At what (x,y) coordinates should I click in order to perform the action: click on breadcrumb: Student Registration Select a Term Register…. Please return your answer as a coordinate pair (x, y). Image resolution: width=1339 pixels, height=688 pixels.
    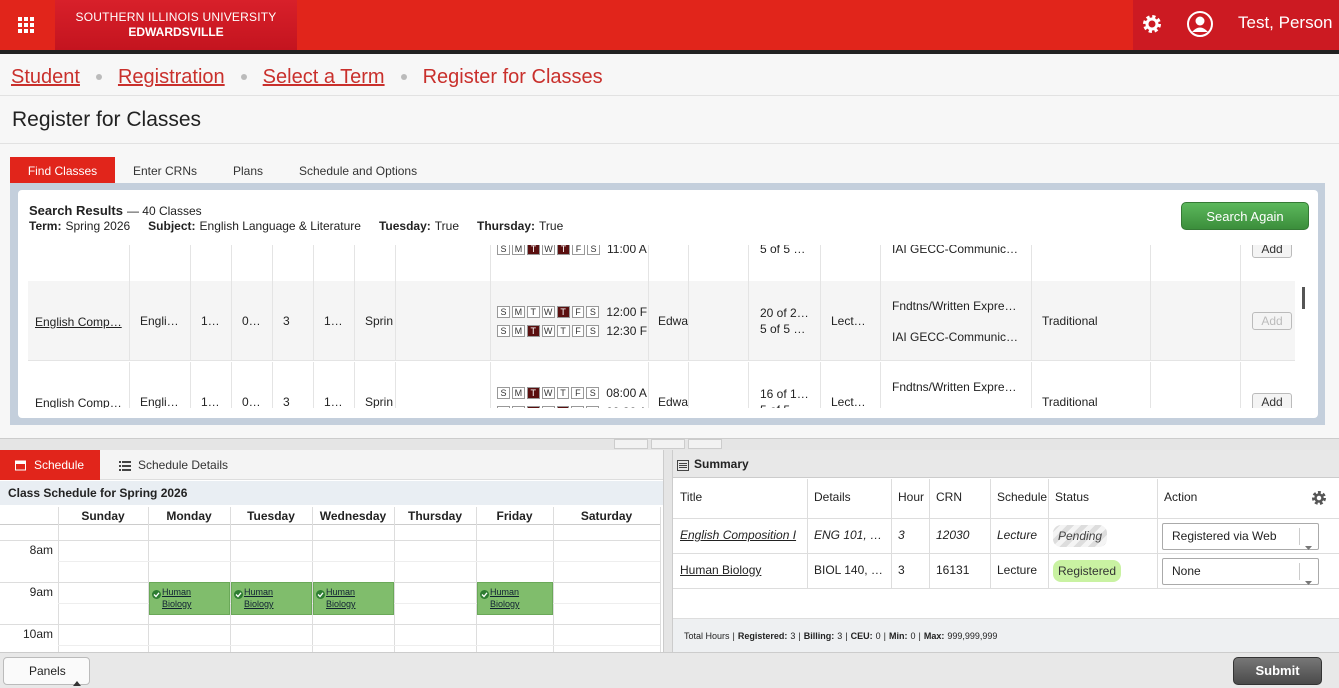
    Looking at the image, I should click on (307, 77).